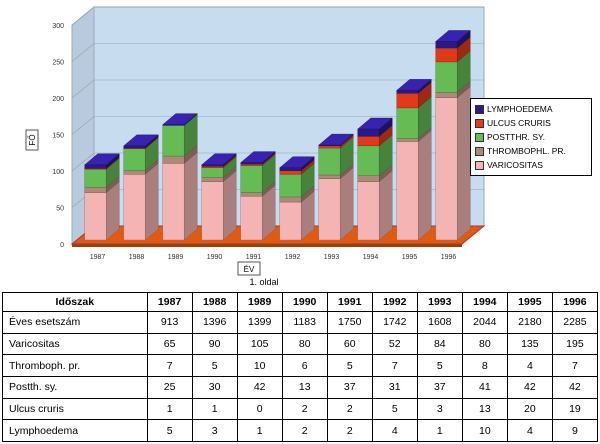  What do you see at coordinates (259, 344) in the screenshot?
I see `table-cell: 105` at bounding box center [259, 344].